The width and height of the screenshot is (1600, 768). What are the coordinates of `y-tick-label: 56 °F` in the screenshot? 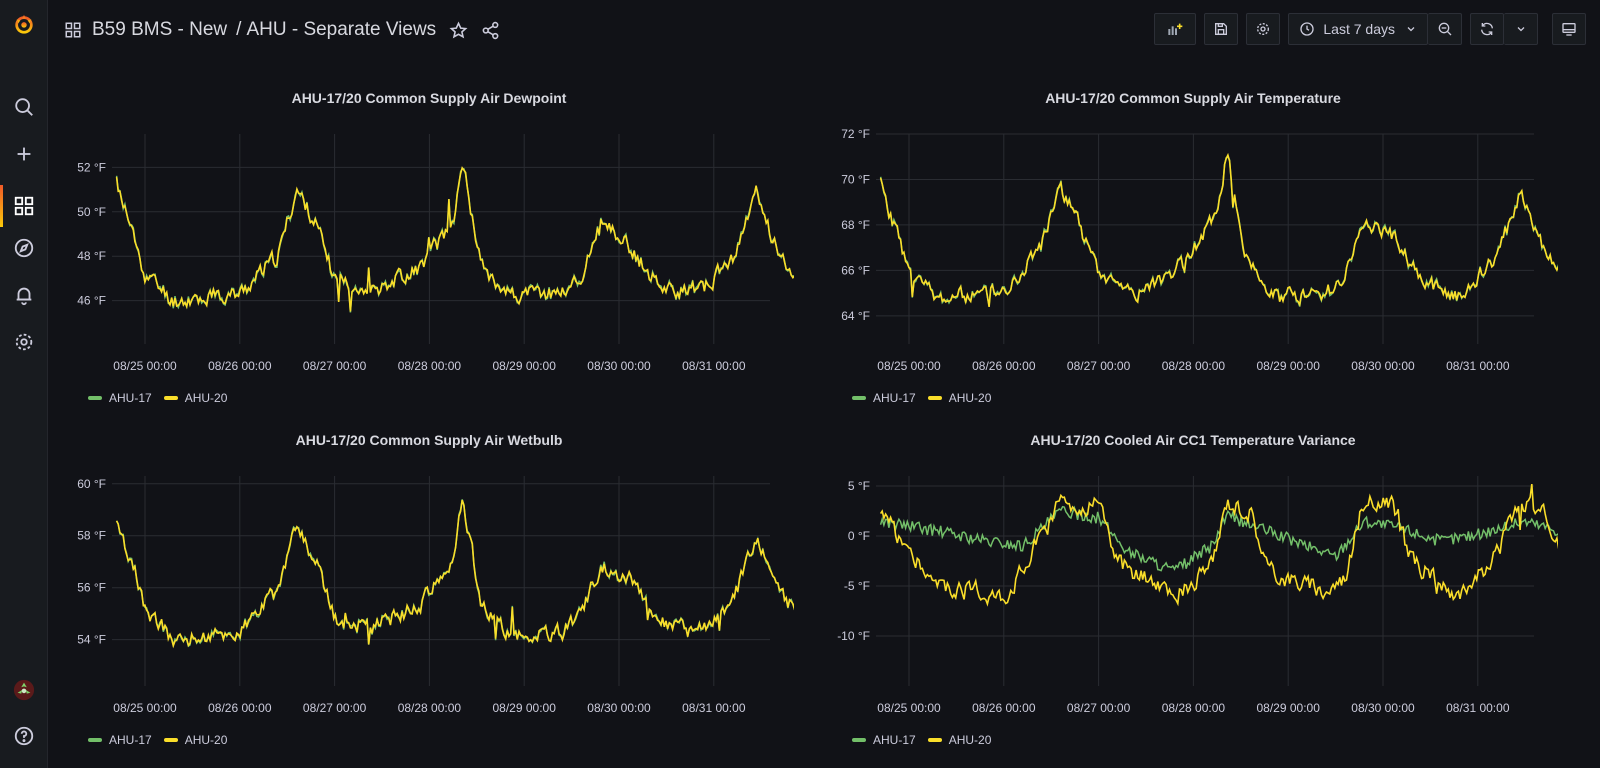 It's located at (91, 588).